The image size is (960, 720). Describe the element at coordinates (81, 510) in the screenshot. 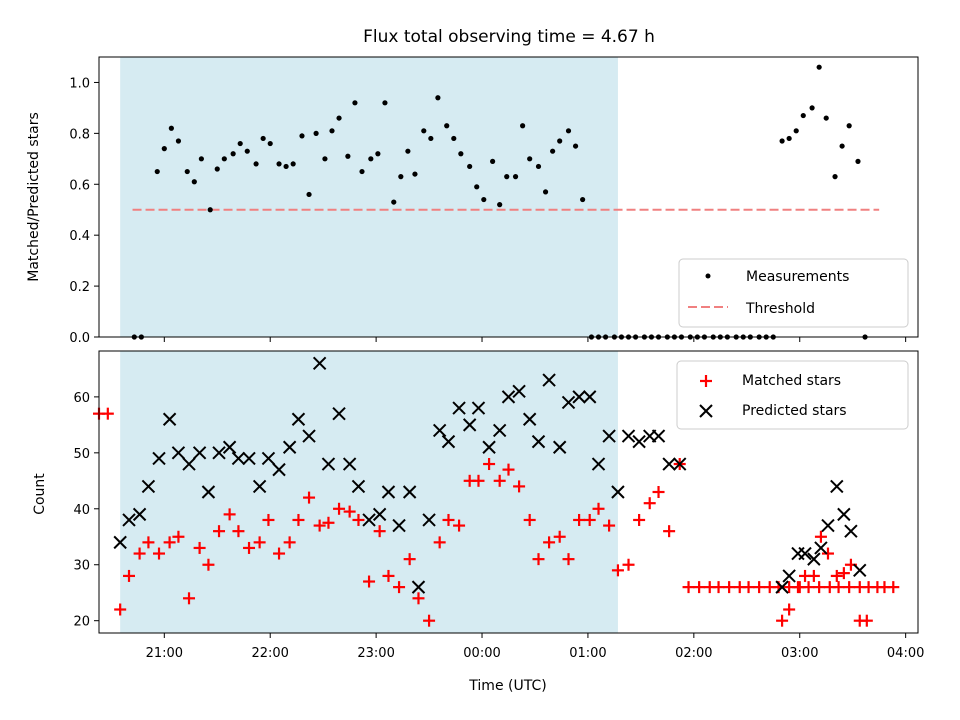

I see `bottom-y-tick-label: 40` at that location.